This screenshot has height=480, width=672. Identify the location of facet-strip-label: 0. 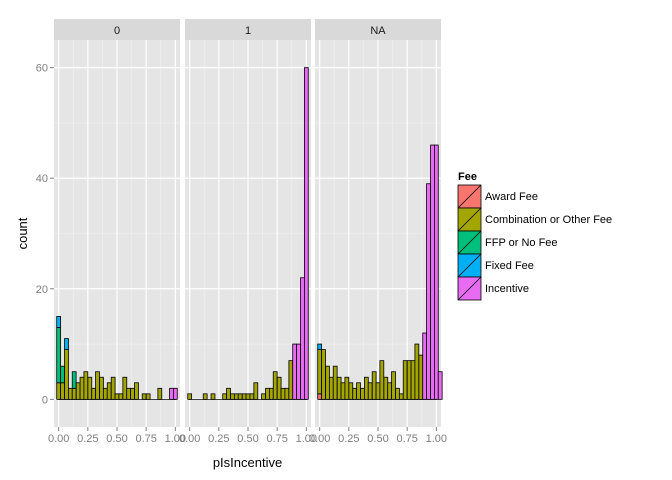
(117, 31).